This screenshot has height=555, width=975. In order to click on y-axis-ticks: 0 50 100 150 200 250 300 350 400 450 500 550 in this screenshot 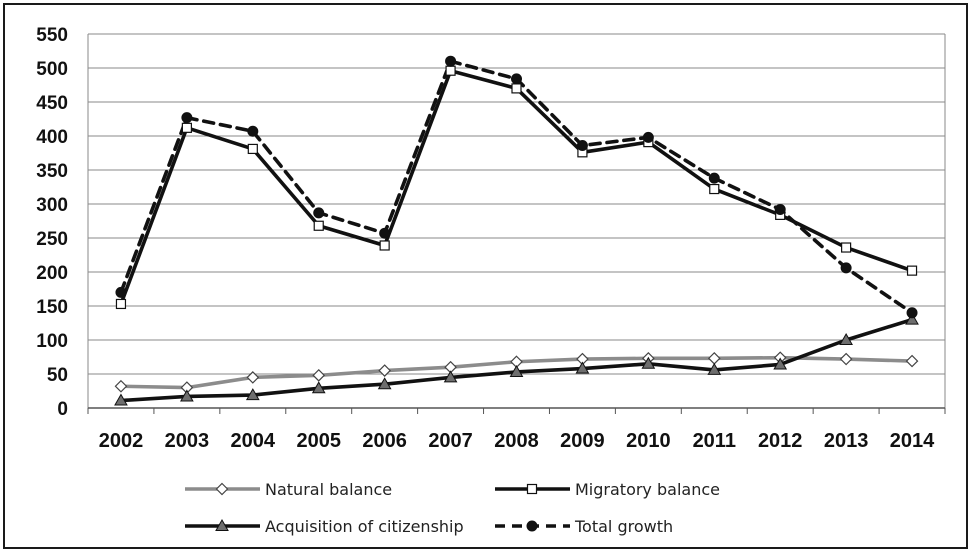, I will do `click(52, 222)`.